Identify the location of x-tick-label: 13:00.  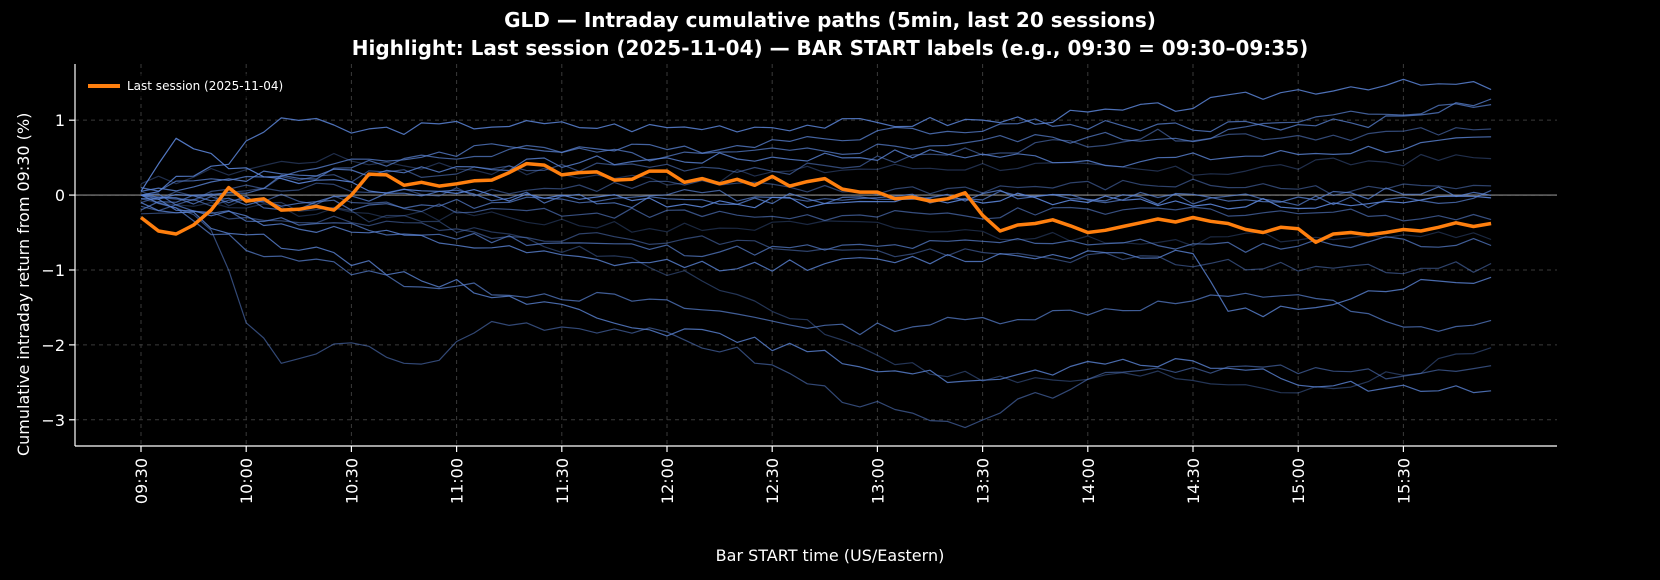
(877, 481).